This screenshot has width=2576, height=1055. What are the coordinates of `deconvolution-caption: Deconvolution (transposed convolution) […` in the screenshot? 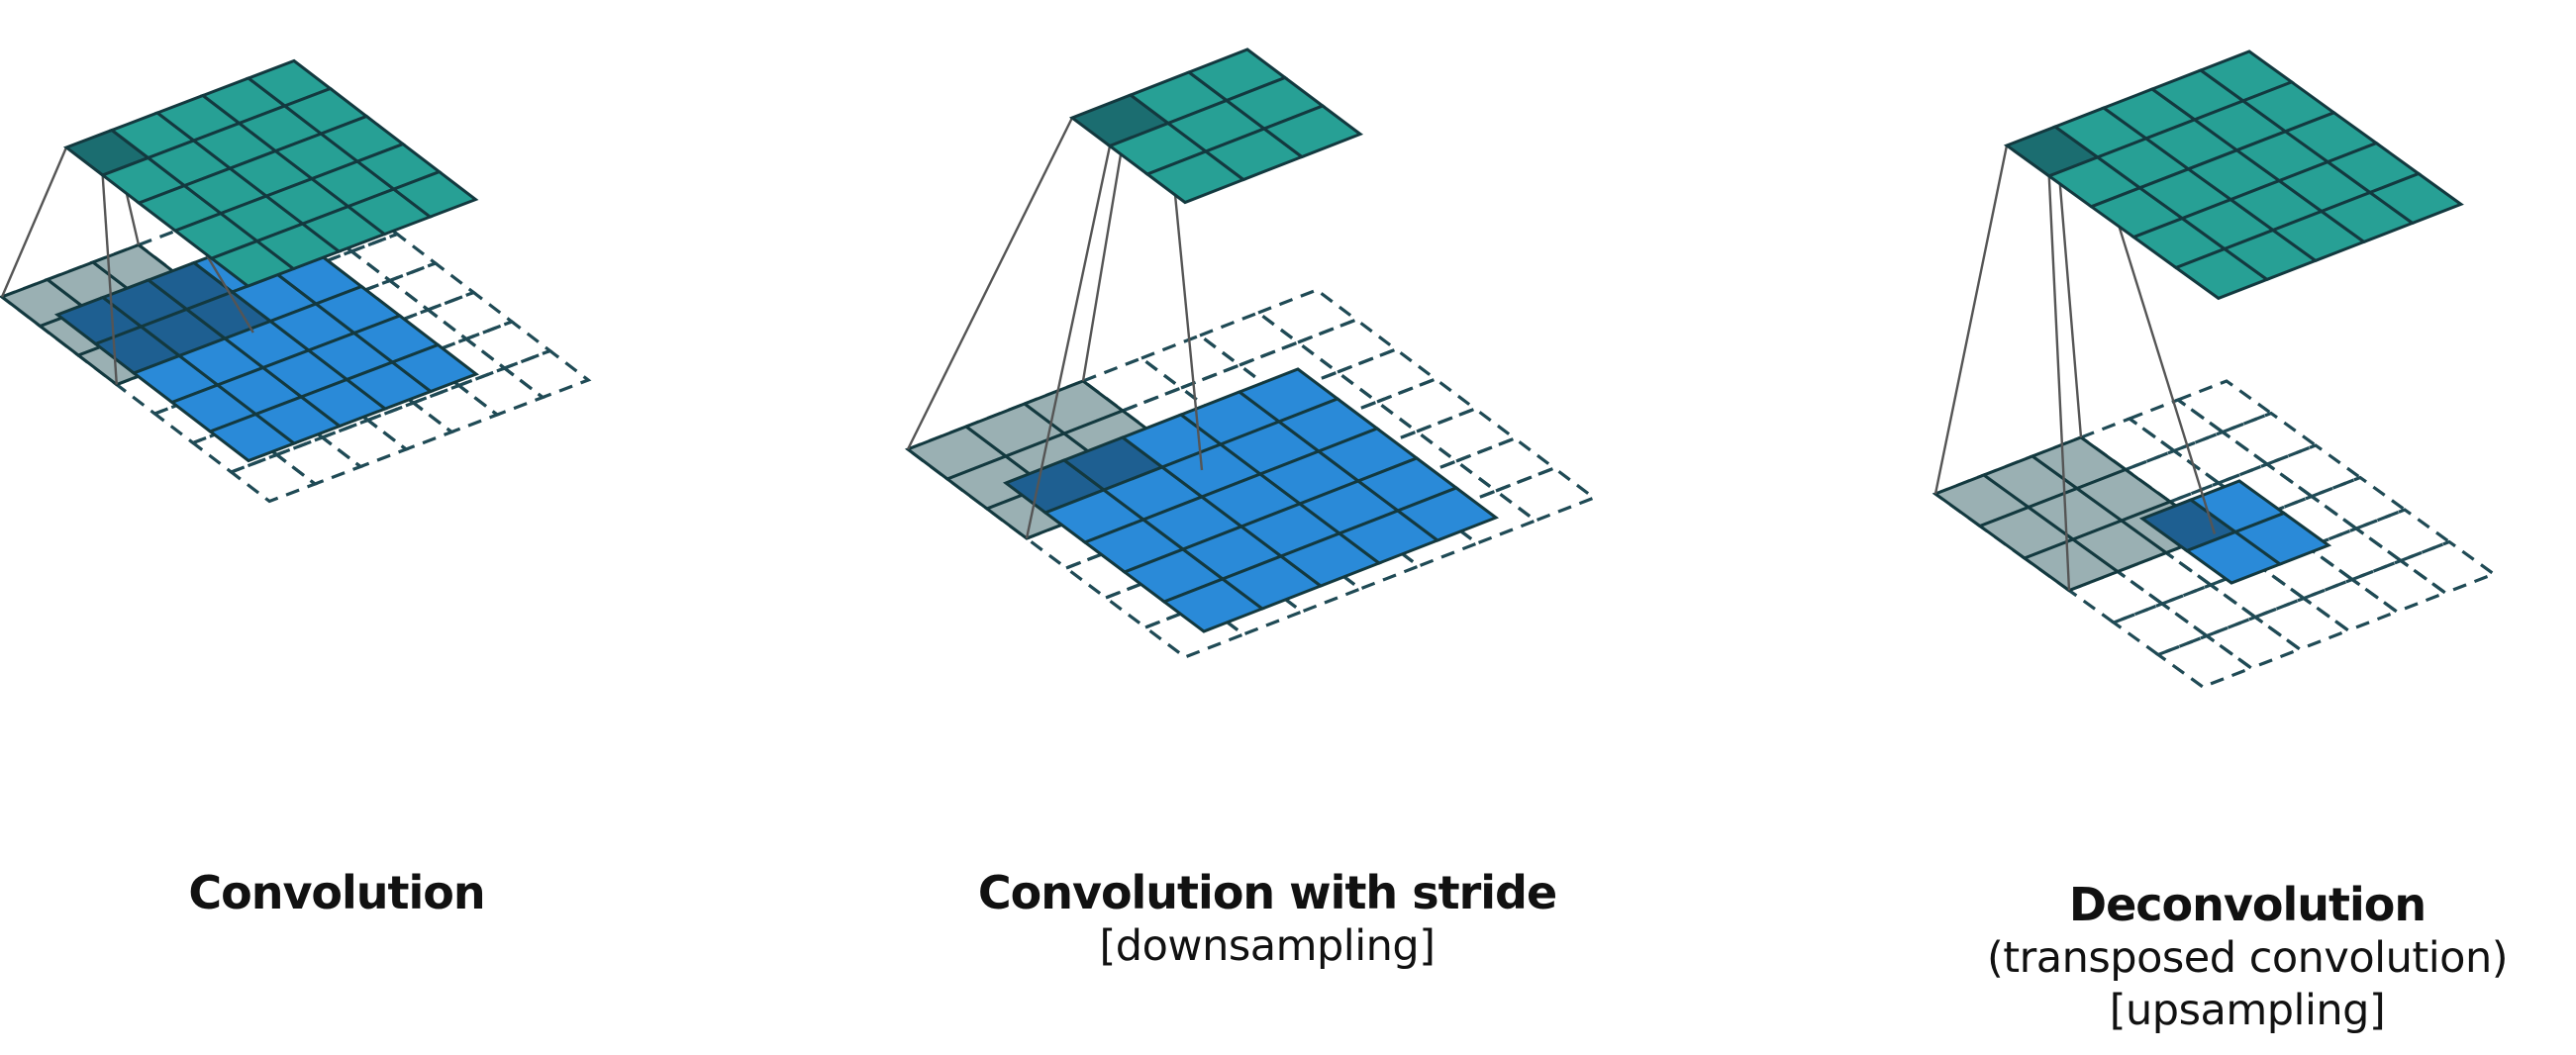 It's located at (2243, 956).